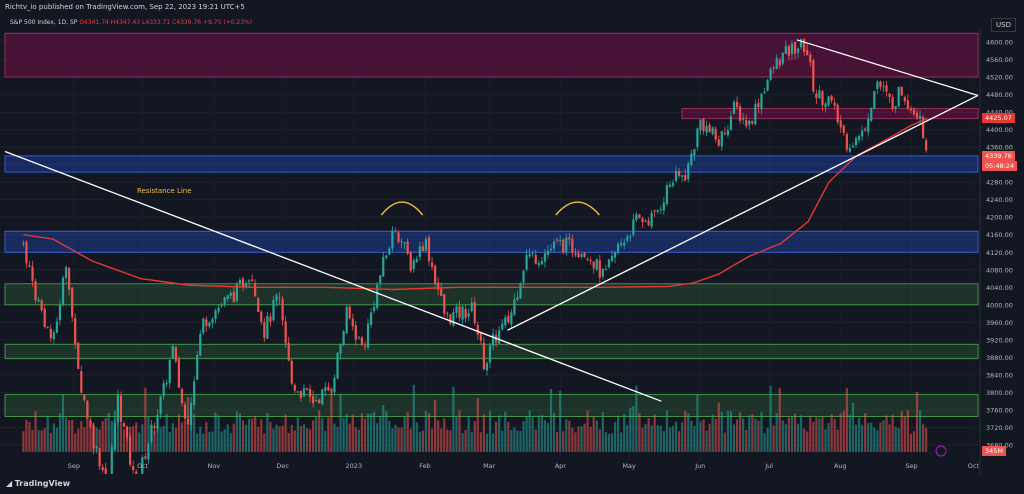 This screenshot has width=1024, height=494. What do you see at coordinates (94, 22) in the screenshot?
I see `open-value: O4341.74` at bounding box center [94, 22].